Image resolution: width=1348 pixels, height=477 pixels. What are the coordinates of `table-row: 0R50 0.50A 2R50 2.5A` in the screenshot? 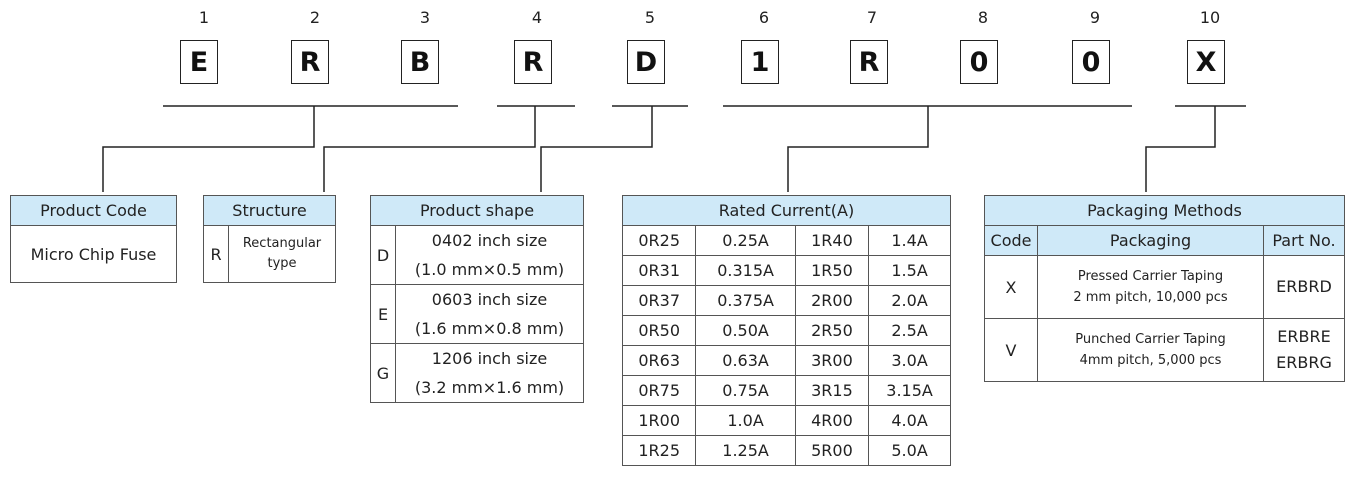 It's located at (786, 330).